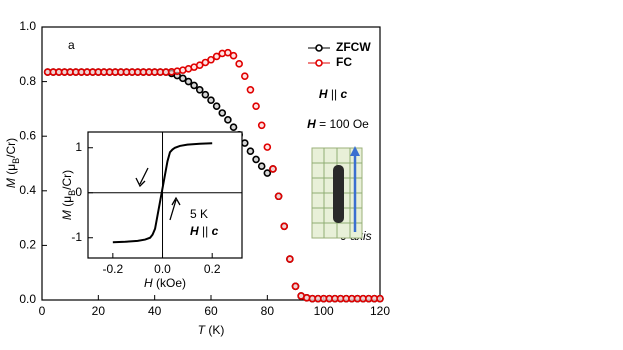  What do you see at coordinates (202, 330) in the screenshot?
I see `x-axis-label-part: T` at bounding box center [202, 330].